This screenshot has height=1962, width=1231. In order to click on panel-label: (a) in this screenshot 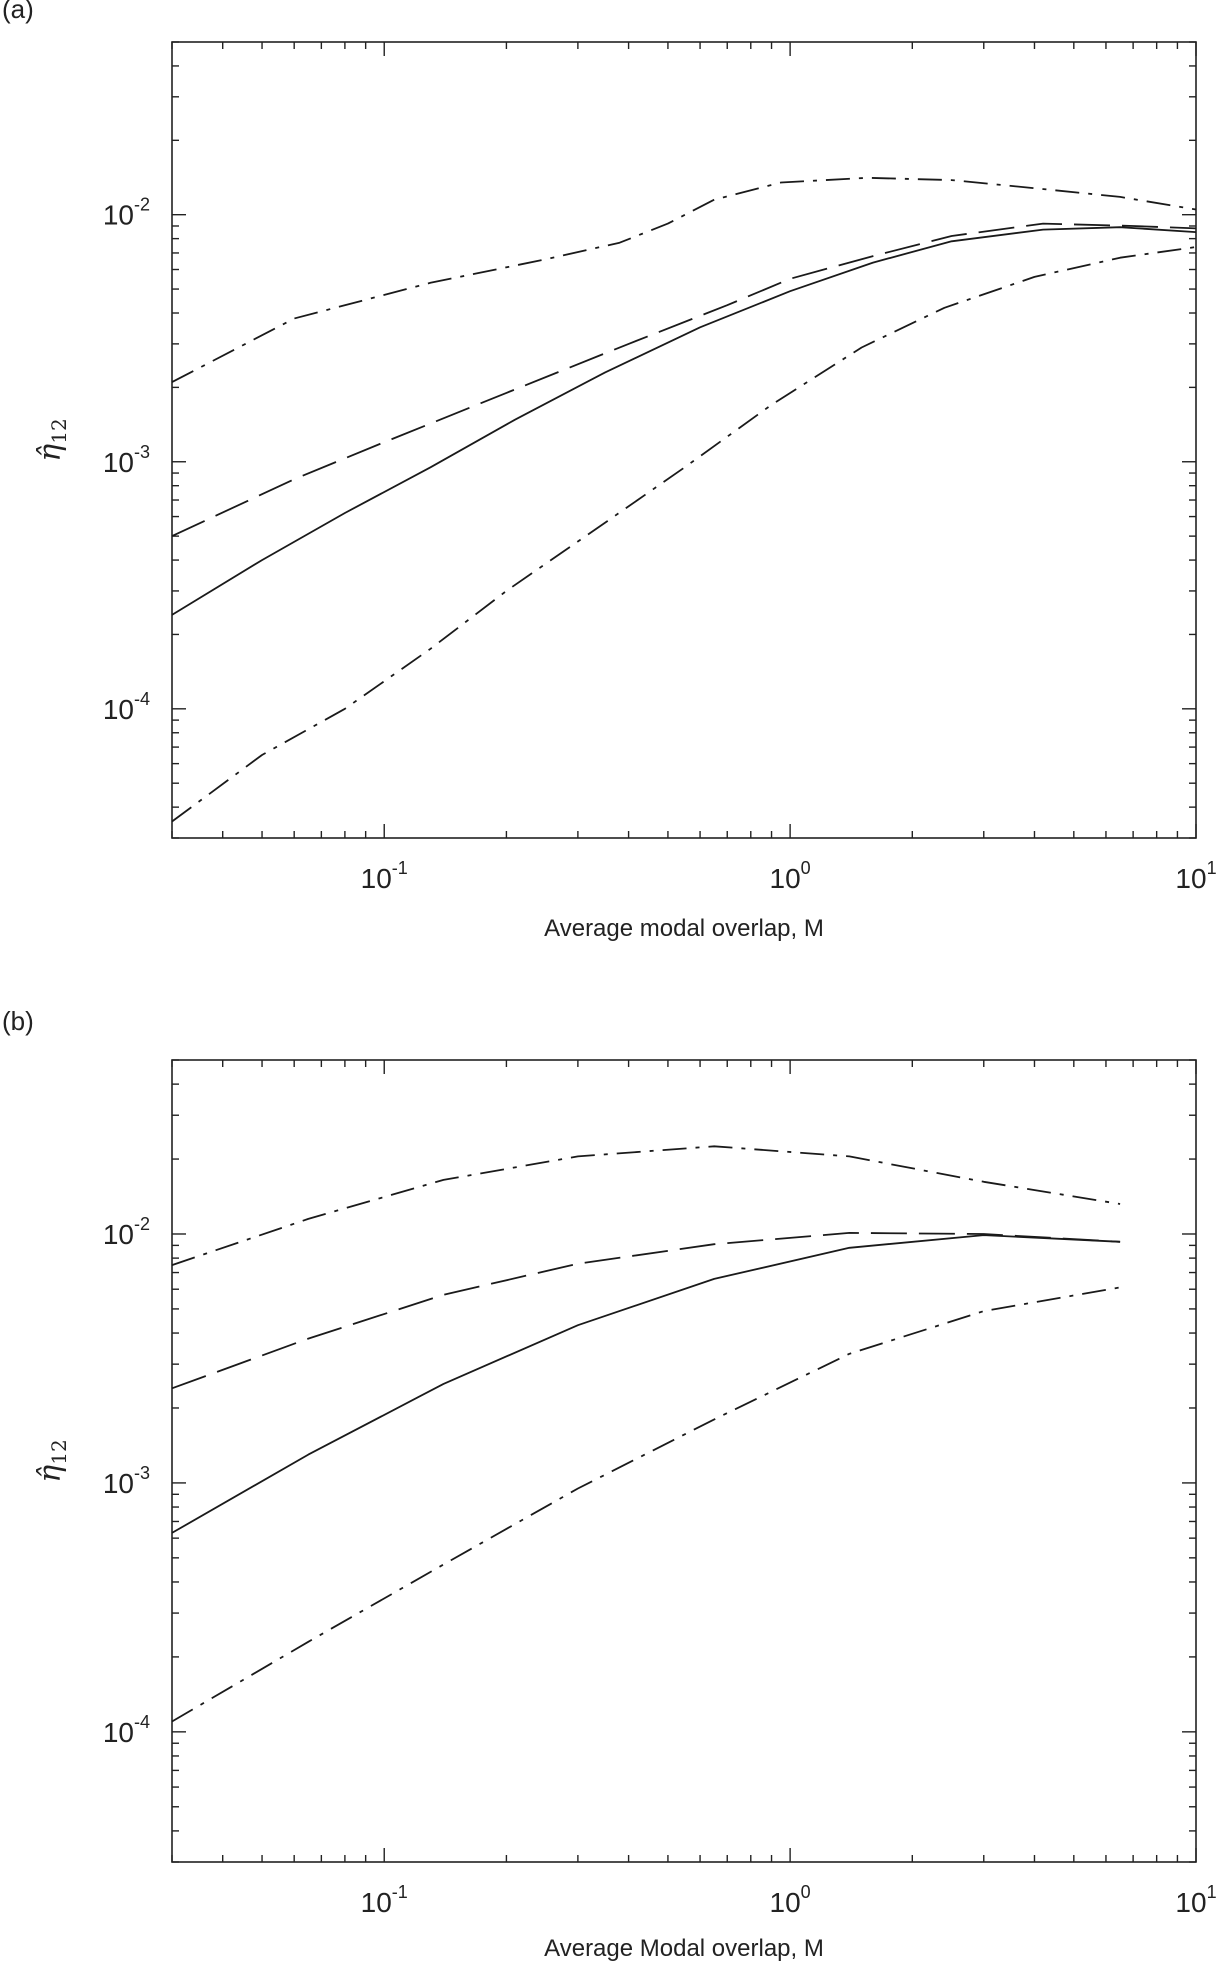, I will do `click(18, 12)`.